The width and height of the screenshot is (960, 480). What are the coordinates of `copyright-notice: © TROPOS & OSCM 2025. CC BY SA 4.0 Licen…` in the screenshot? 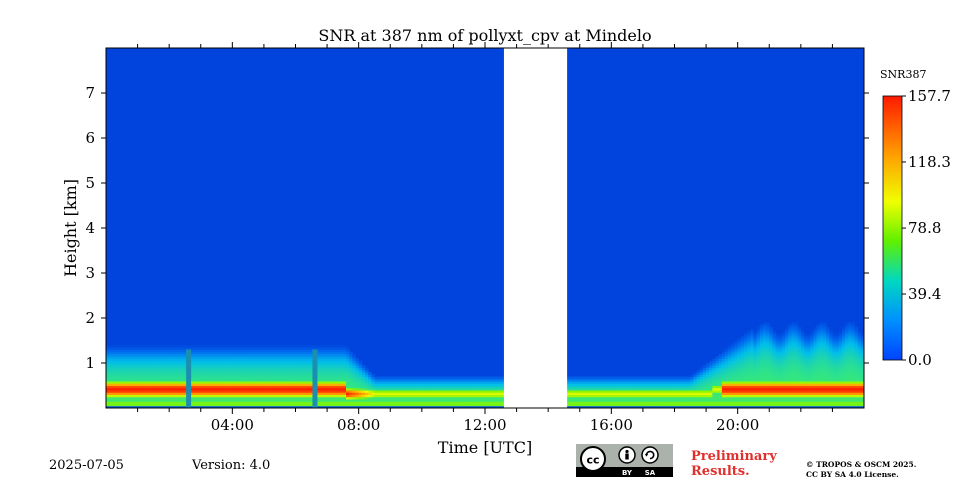 It's located at (861, 470).